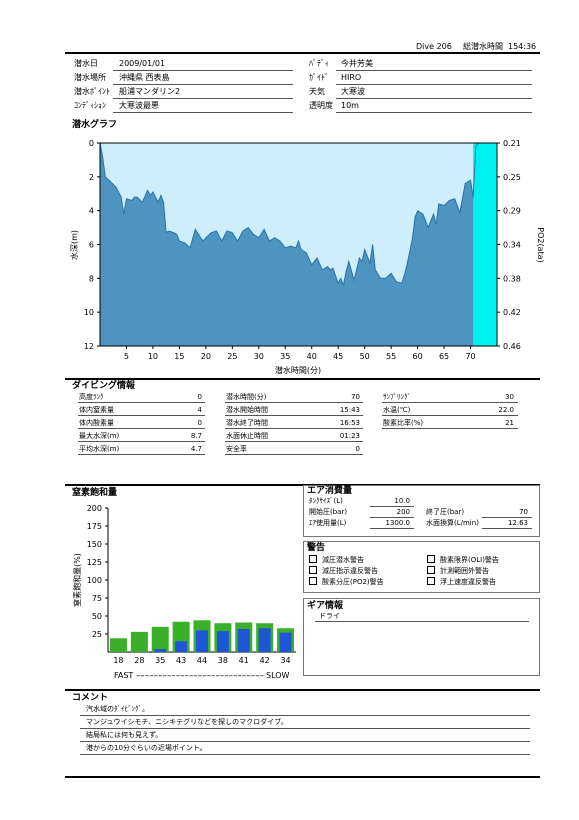  Describe the element at coordinates (118, 660) in the screenshot. I see `nitrogen-category-label: 18` at that location.